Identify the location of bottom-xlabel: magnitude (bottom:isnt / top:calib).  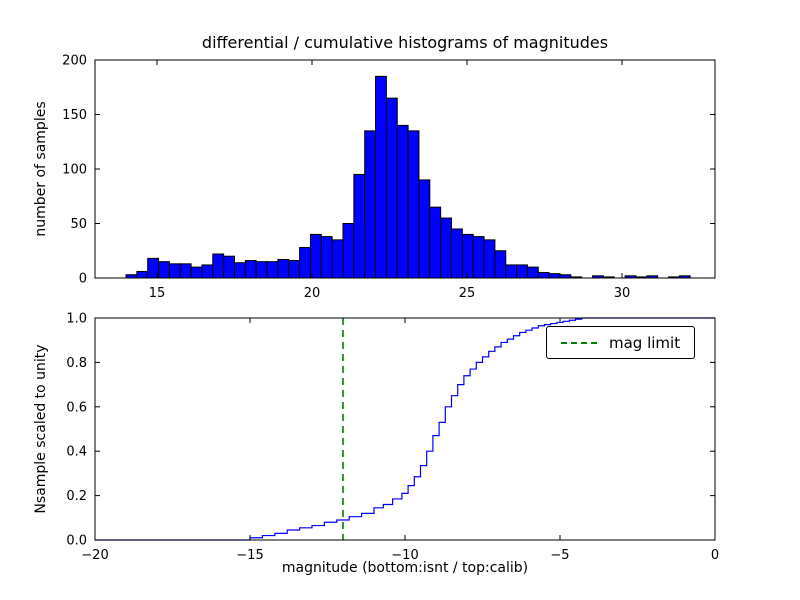
(405, 568).